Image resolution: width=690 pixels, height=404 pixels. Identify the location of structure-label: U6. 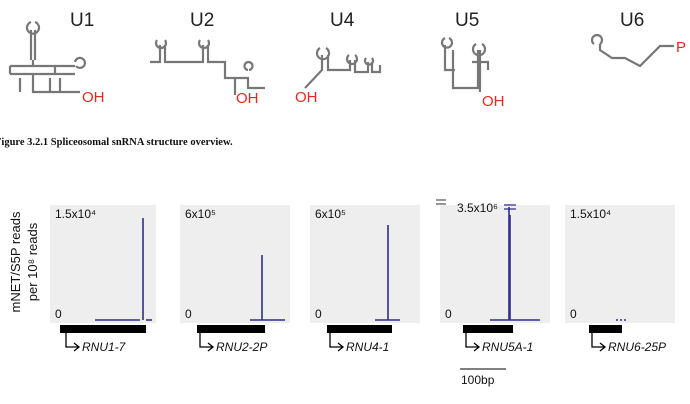
(632, 20).